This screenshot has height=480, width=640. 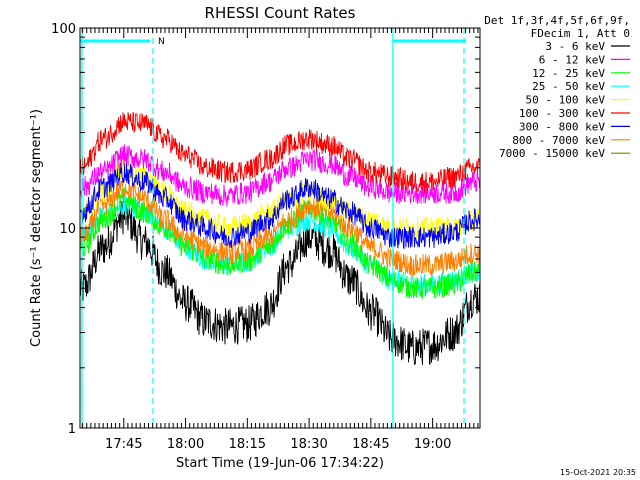 What do you see at coordinates (161, 42) in the screenshot?
I see `night-label: N` at bounding box center [161, 42].